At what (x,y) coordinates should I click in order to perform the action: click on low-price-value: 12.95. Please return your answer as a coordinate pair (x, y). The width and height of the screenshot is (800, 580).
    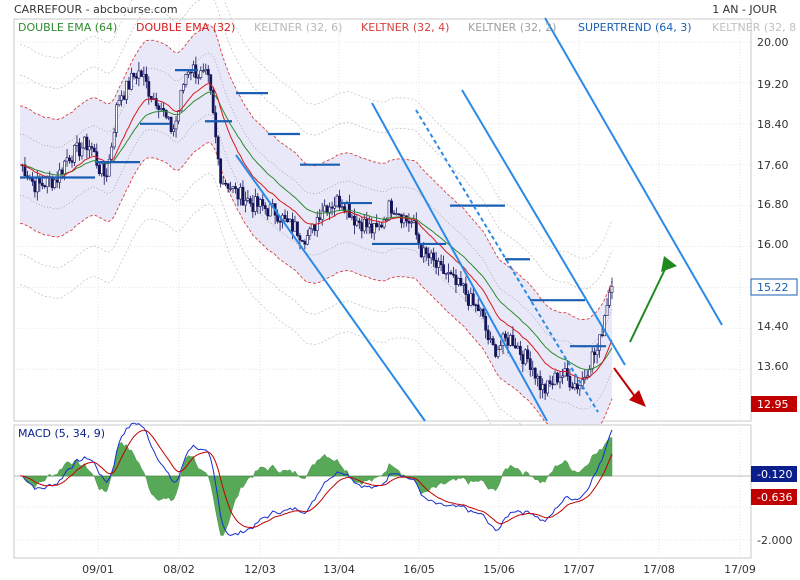
    Looking at the image, I should click on (773, 404).